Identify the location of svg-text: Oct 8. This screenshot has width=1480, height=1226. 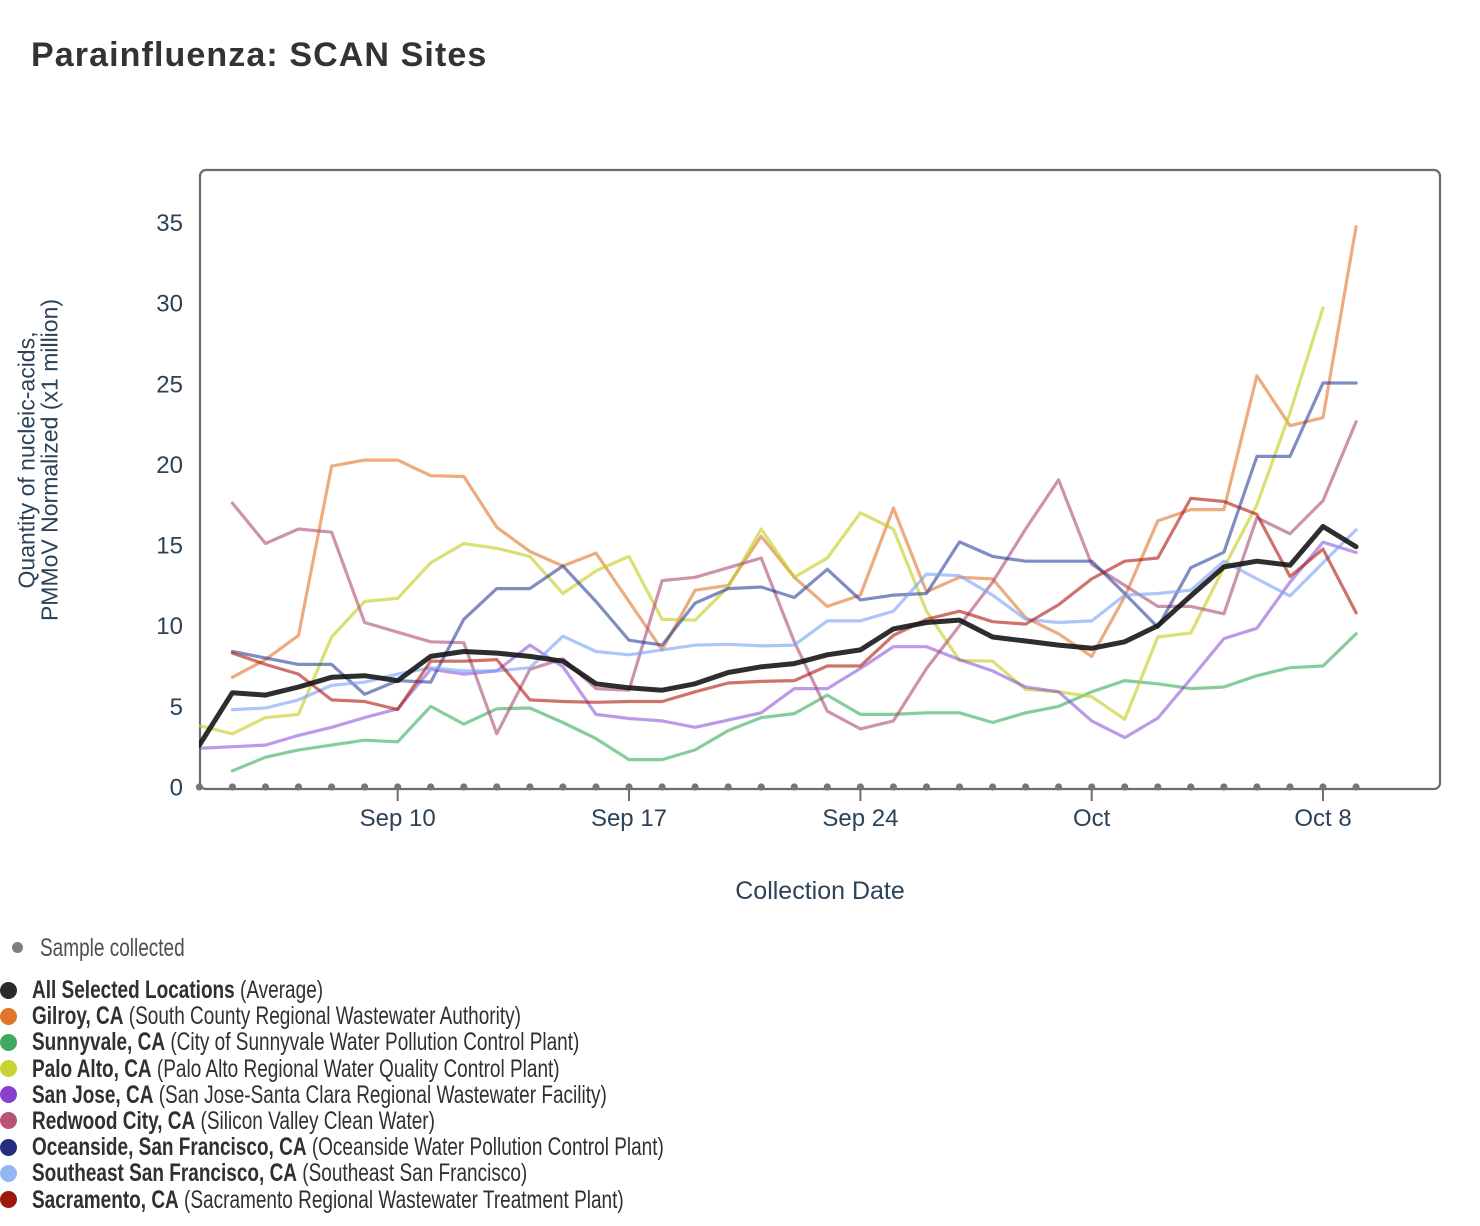
(1322, 818).